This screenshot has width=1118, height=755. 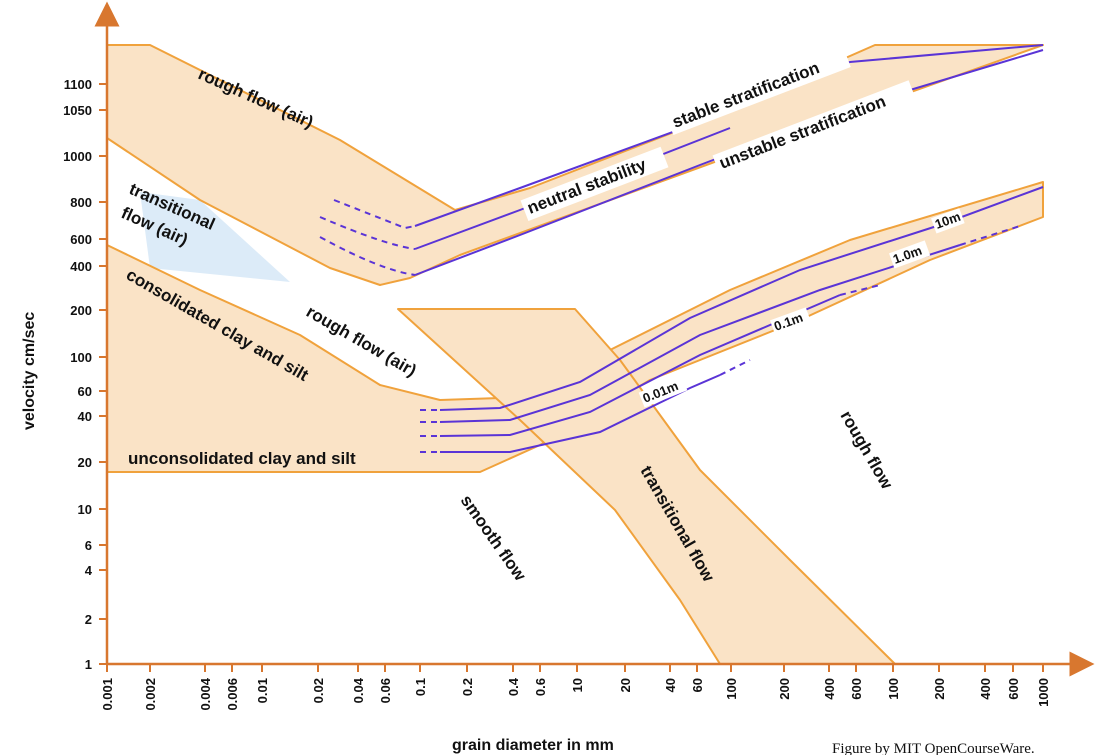 I want to click on rough-flow-label: rough flow, so click(x=867, y=450).